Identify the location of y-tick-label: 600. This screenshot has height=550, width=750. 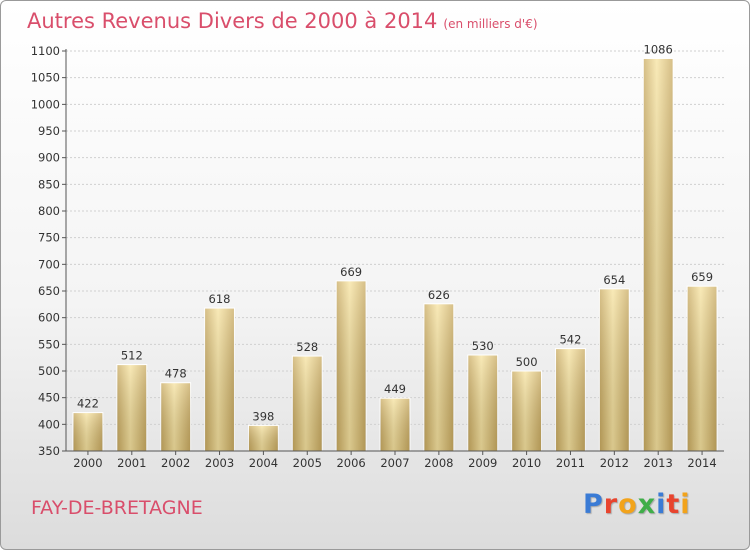
(49, 318).